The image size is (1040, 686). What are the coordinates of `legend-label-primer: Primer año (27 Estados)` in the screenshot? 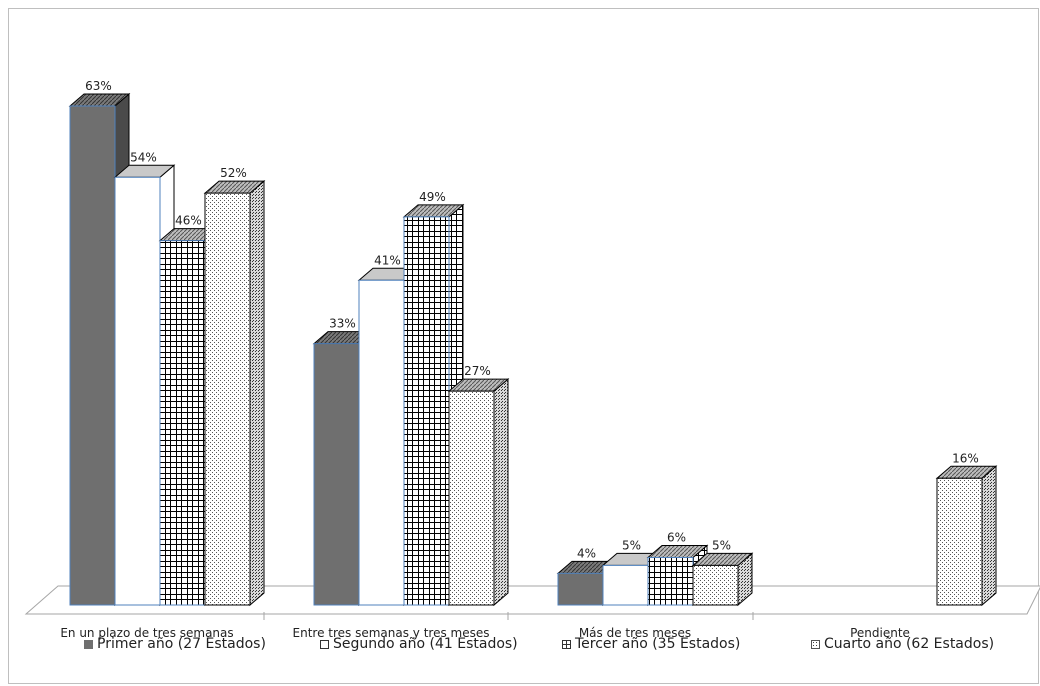 It's located at (181, 644).